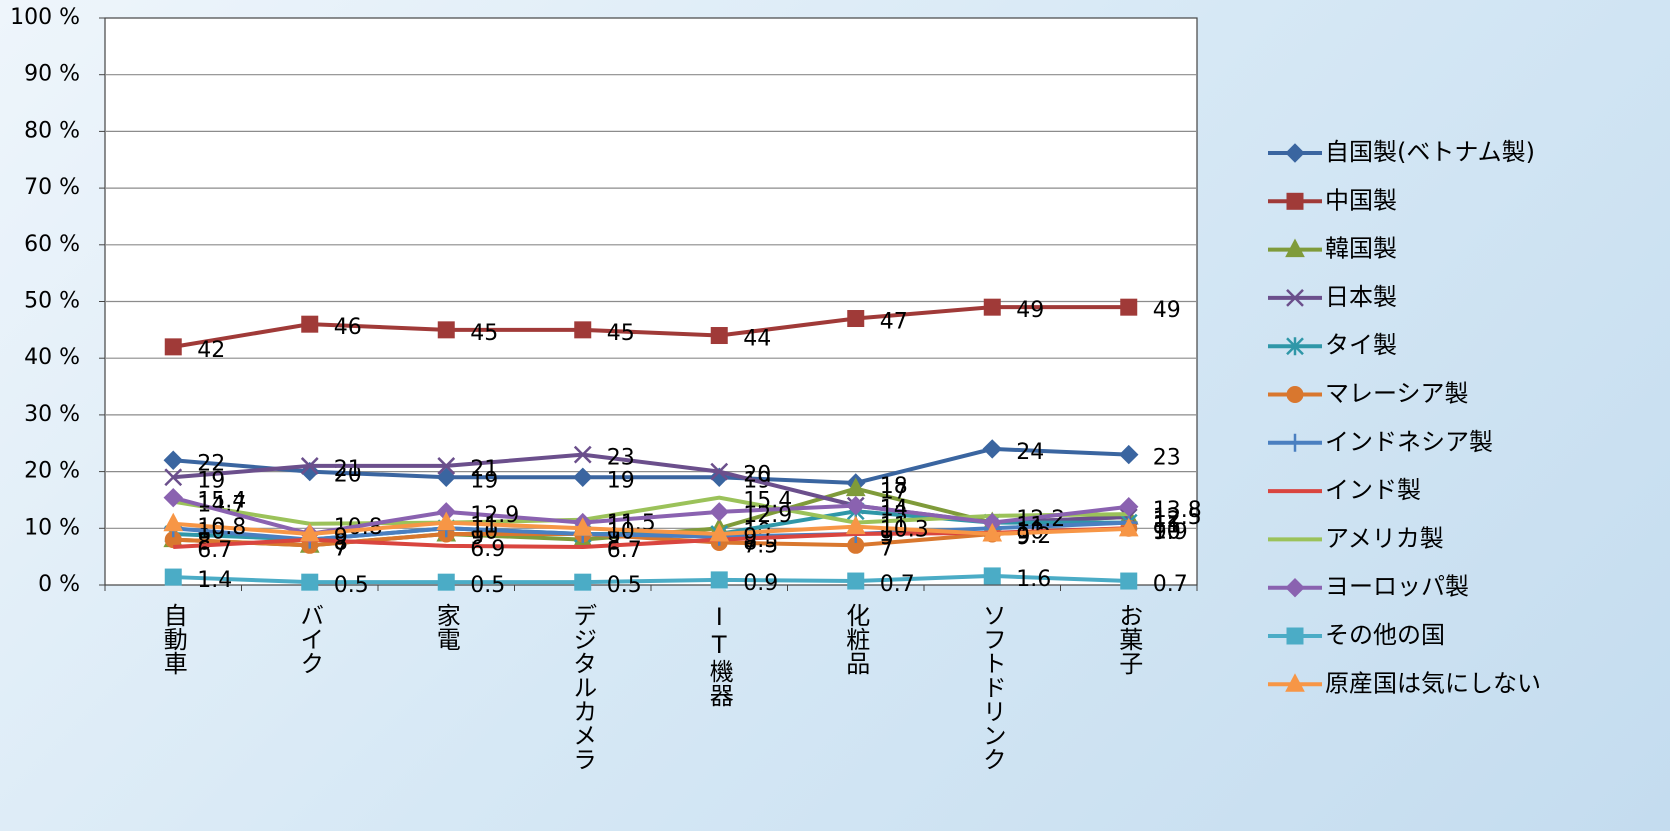 The height and width of the screenshot is (831, 1670). Describe the element at coordinates (760, 583) in the screenshot. I see `data-label: 0.9` at that location.